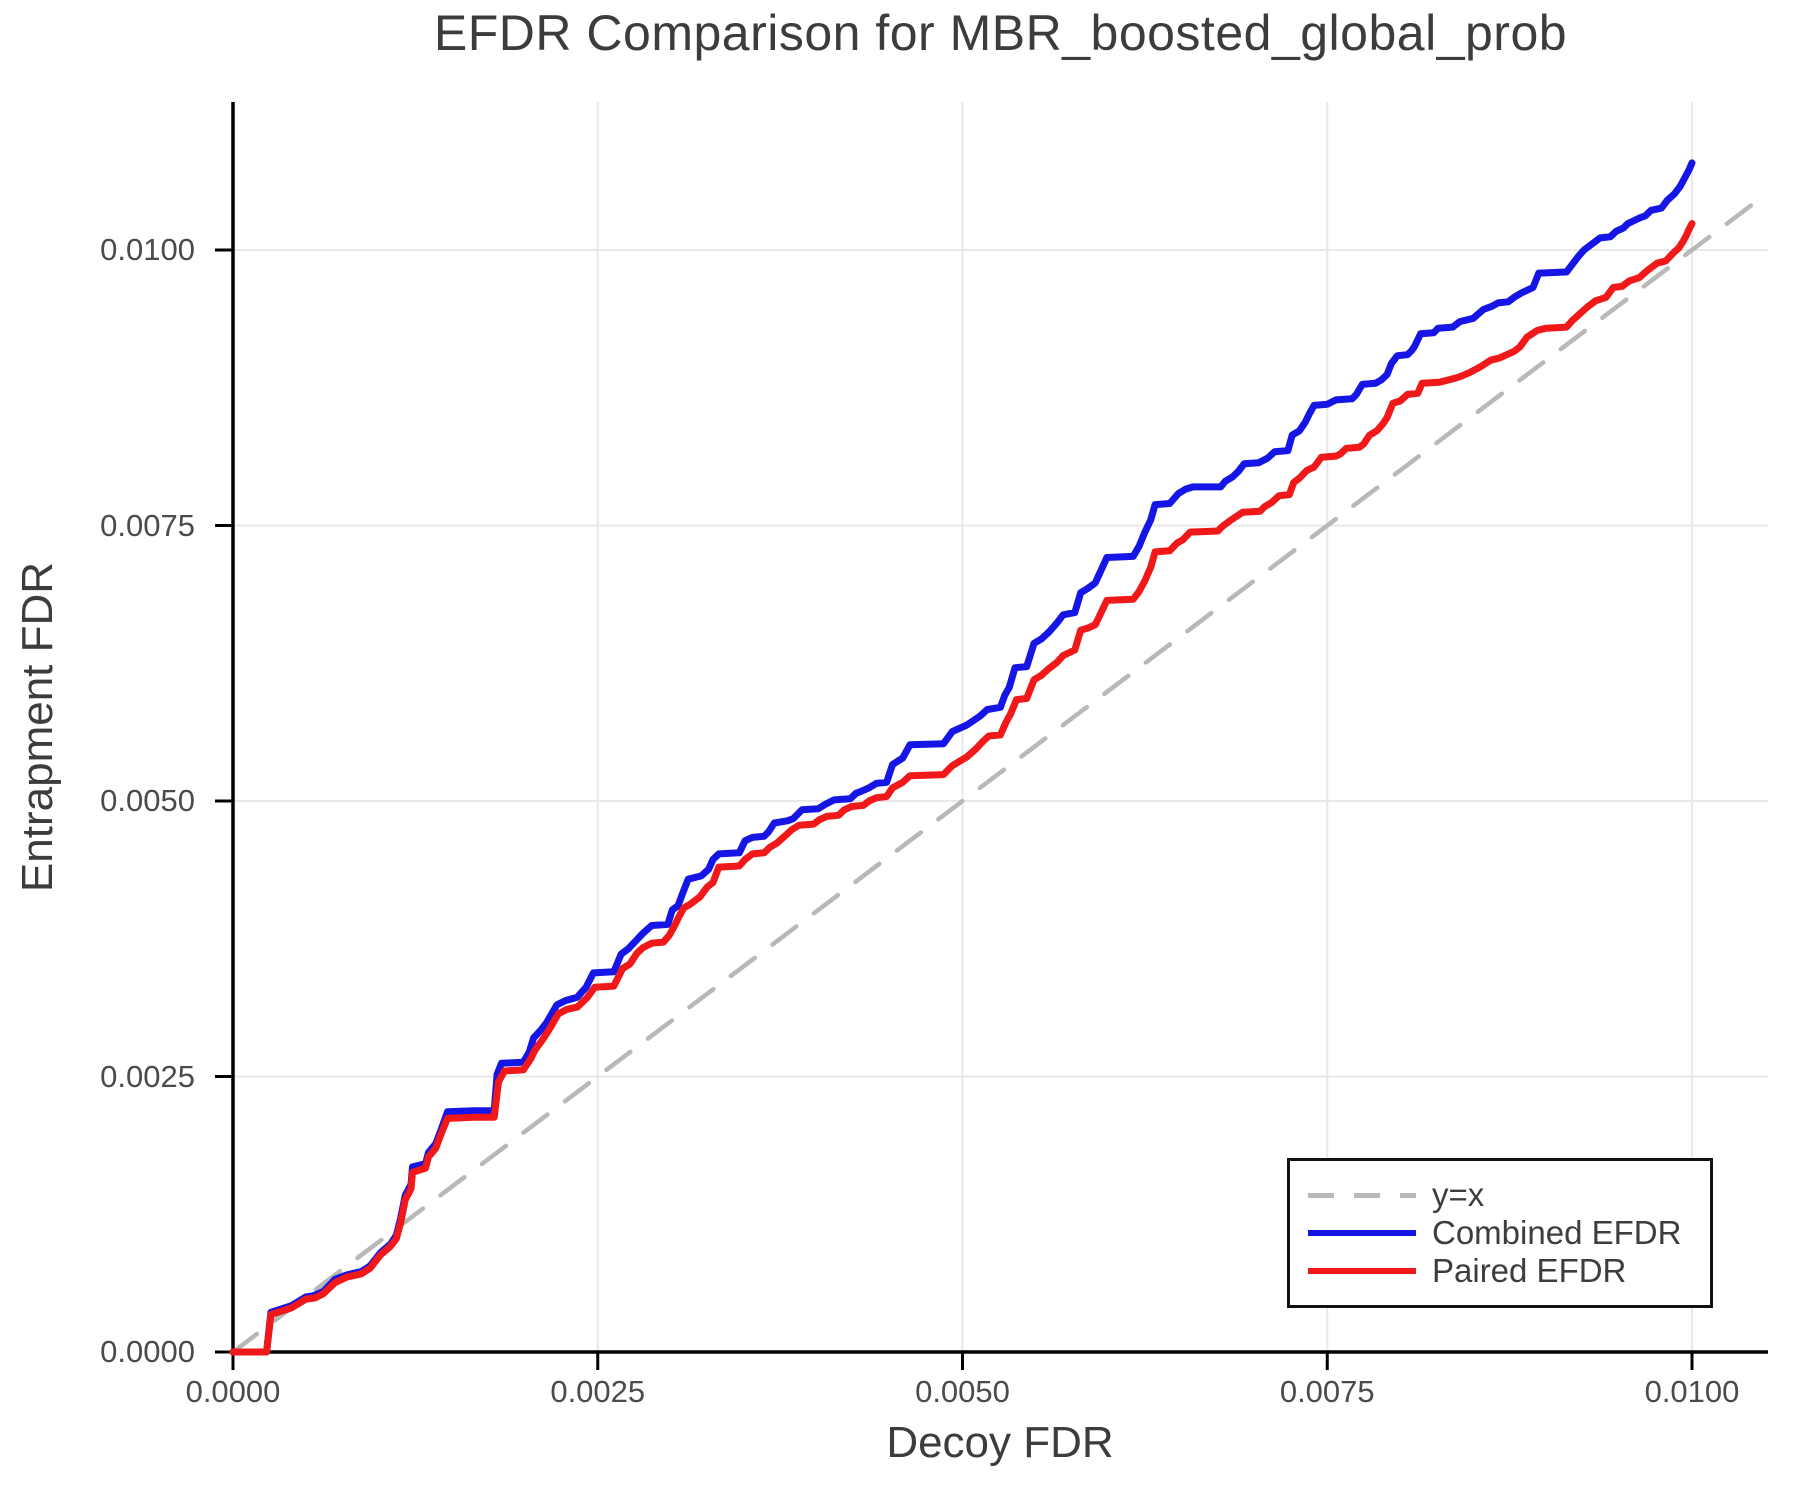 The image size is (1800, 1500). I want to click on paired-efdr-line-sample, so click(1362, 1271).